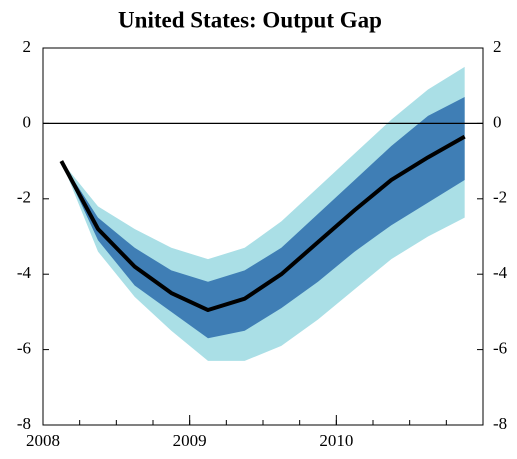  Describe the element at coordinates (43, 440) in the screenshot. I see `x-tick-label: 2008` at that location.